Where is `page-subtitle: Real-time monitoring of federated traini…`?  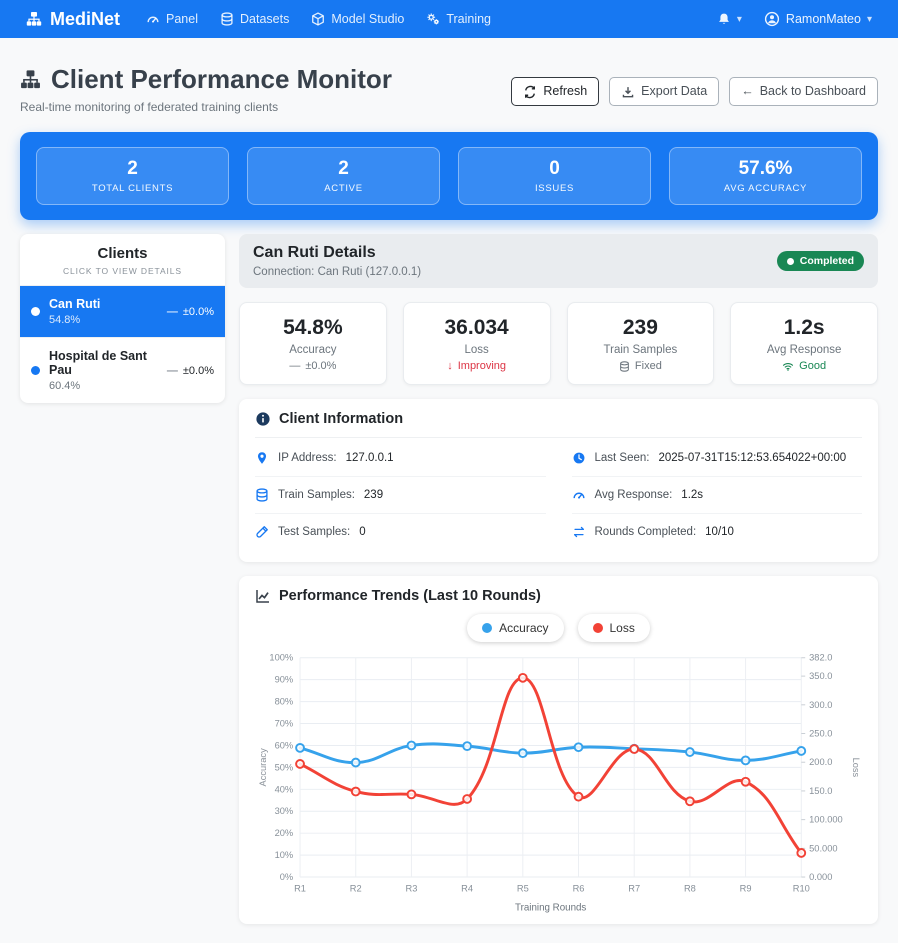 page-subtitle: Real-time monitoring of federated traini… is located at coordinates (149, 107).